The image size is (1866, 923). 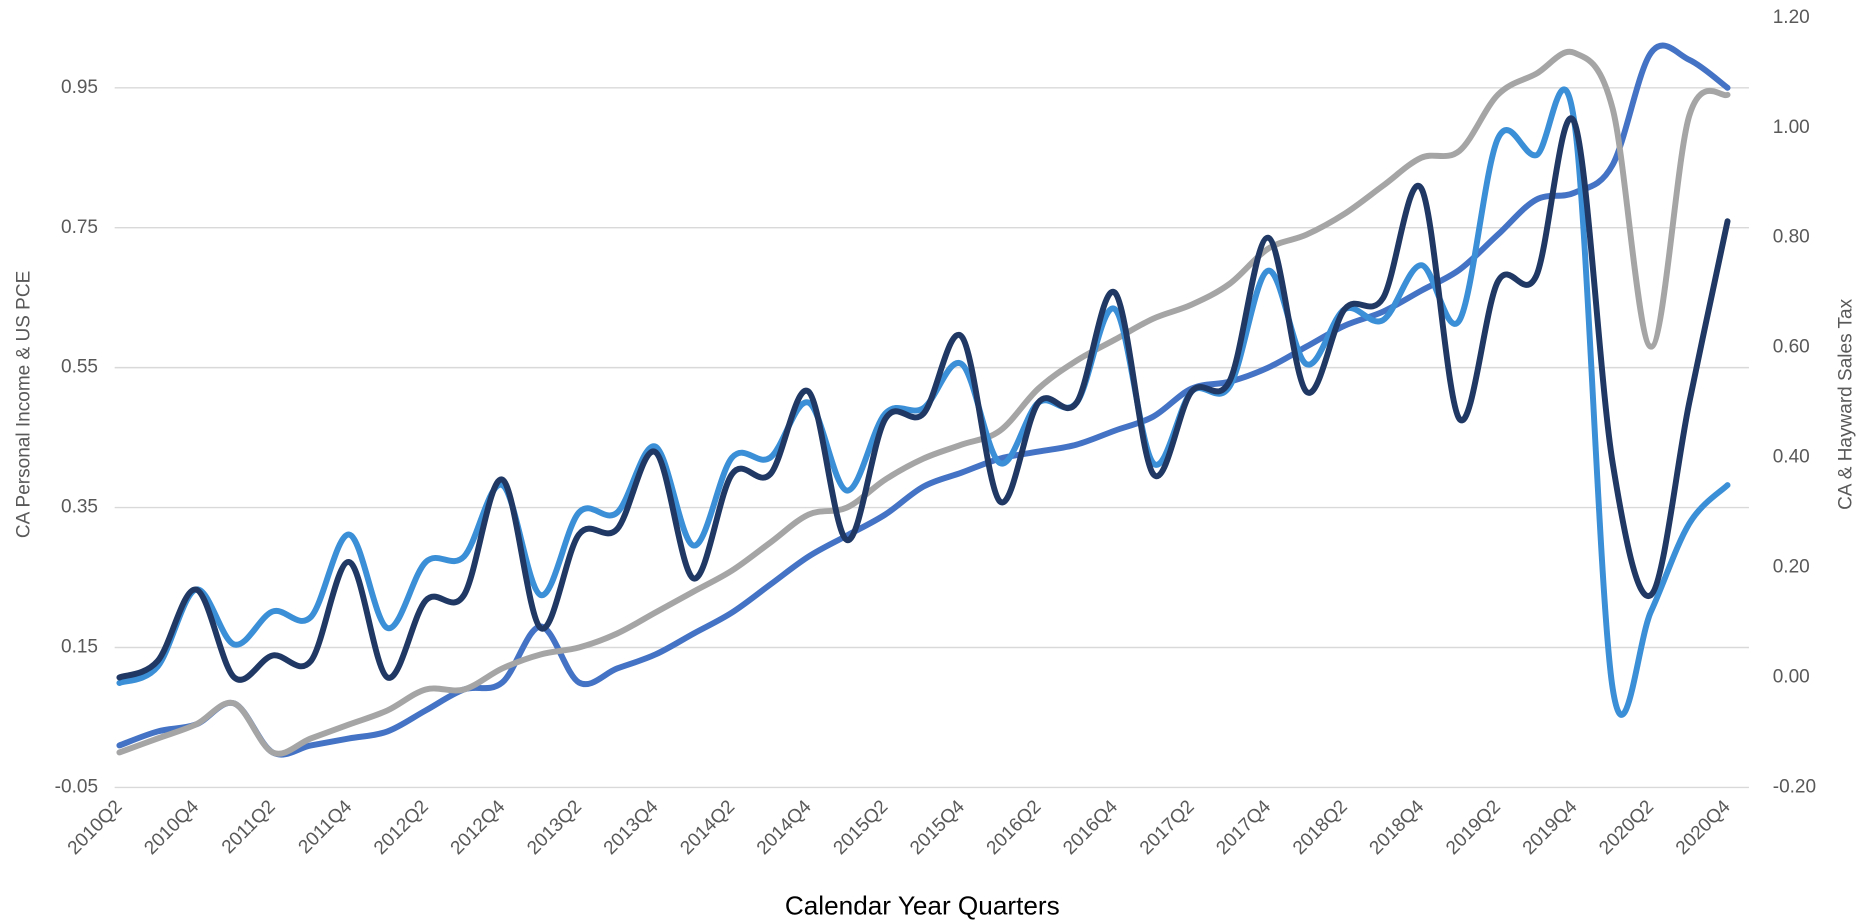 I want to click on y2-tick-label: 0.40, so click(x=1791, y=457).